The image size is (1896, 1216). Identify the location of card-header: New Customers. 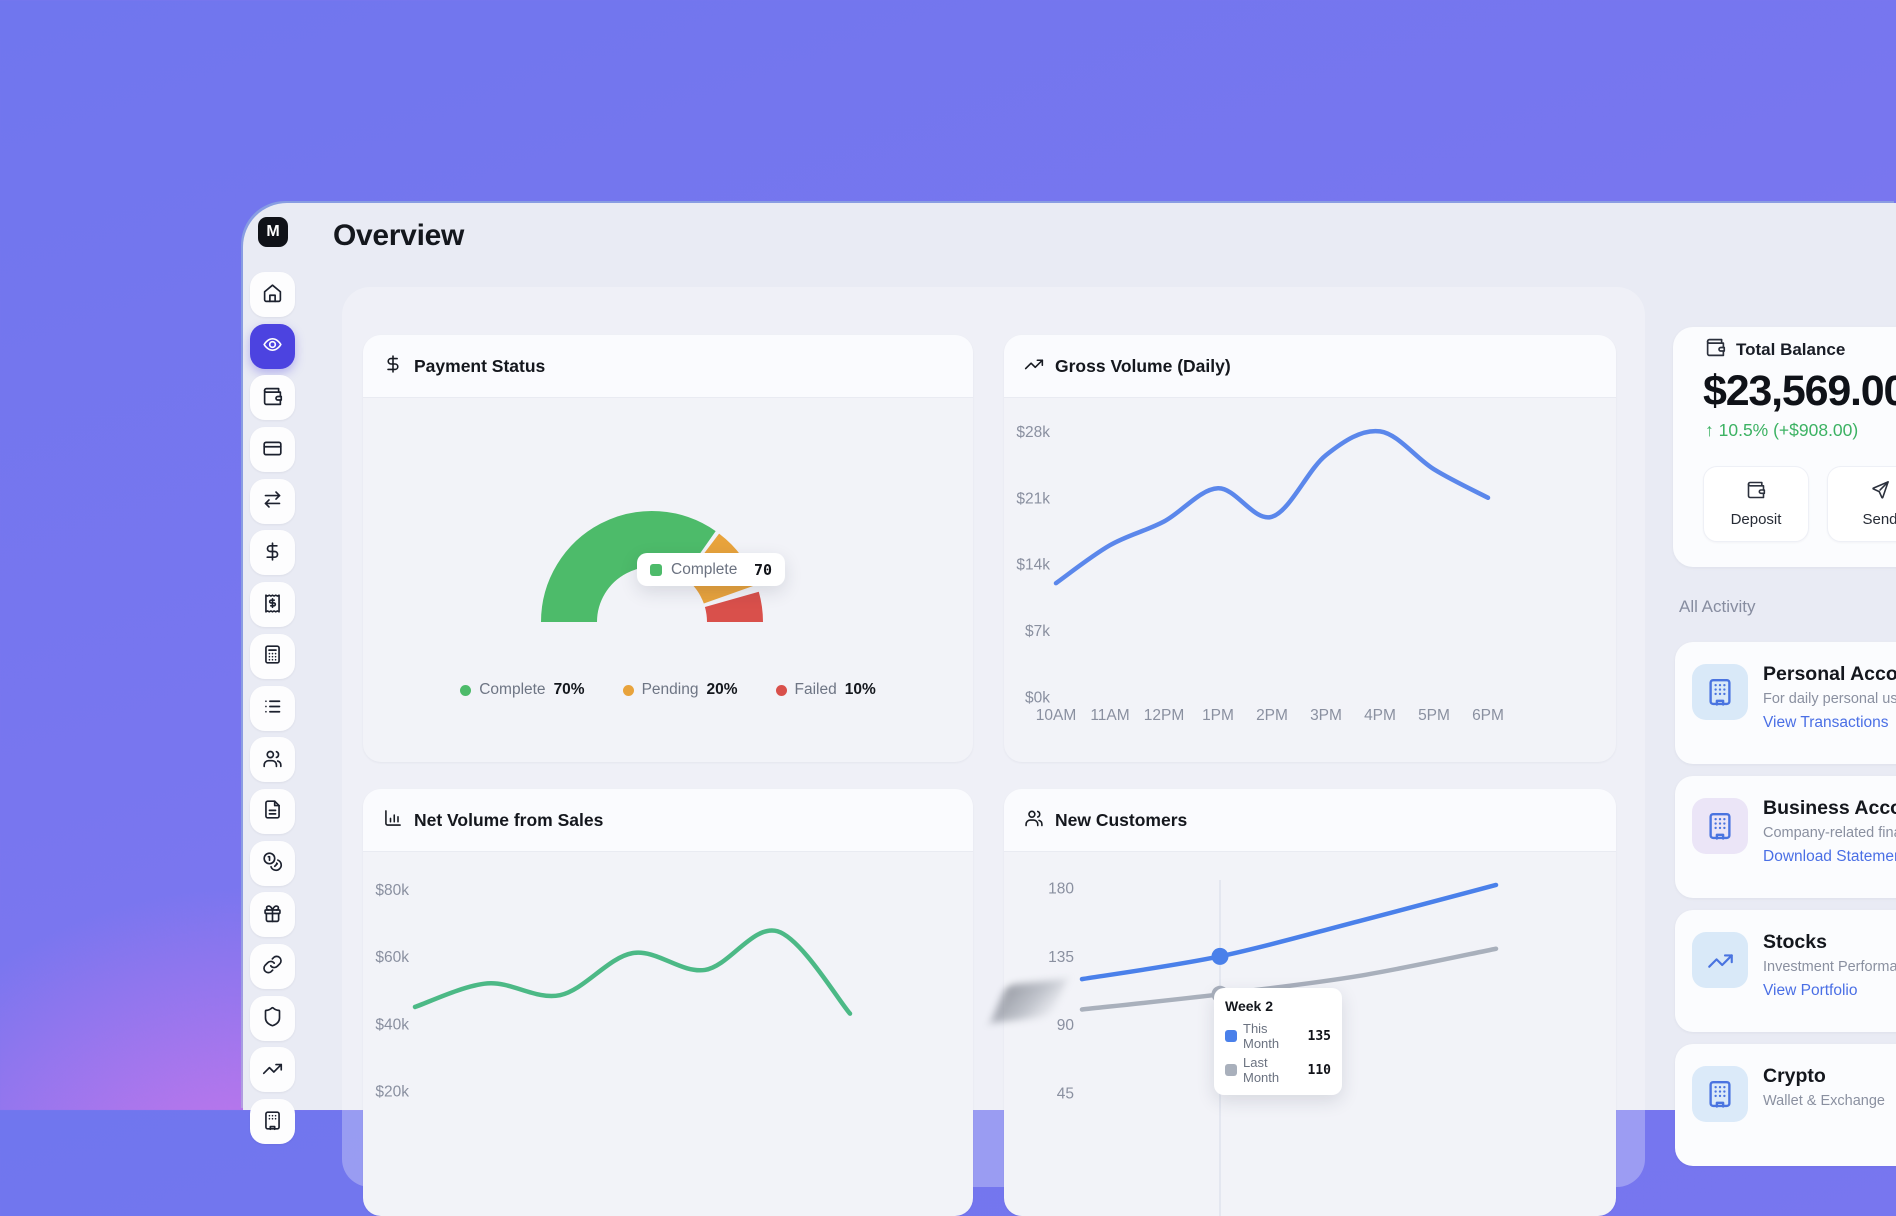
(1310, 820).